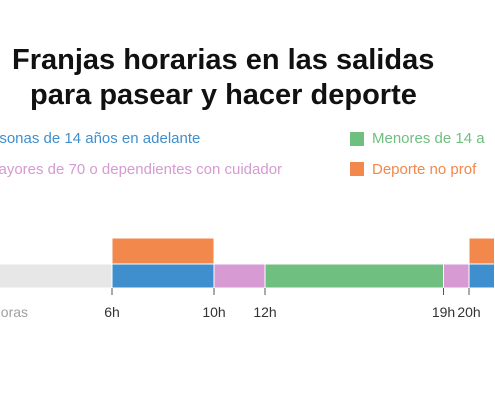  Describe the element at coordinates (223, 60) in the screenshot. I see `chart-title-line-1: Franjas horarias en las salidas` at that location.